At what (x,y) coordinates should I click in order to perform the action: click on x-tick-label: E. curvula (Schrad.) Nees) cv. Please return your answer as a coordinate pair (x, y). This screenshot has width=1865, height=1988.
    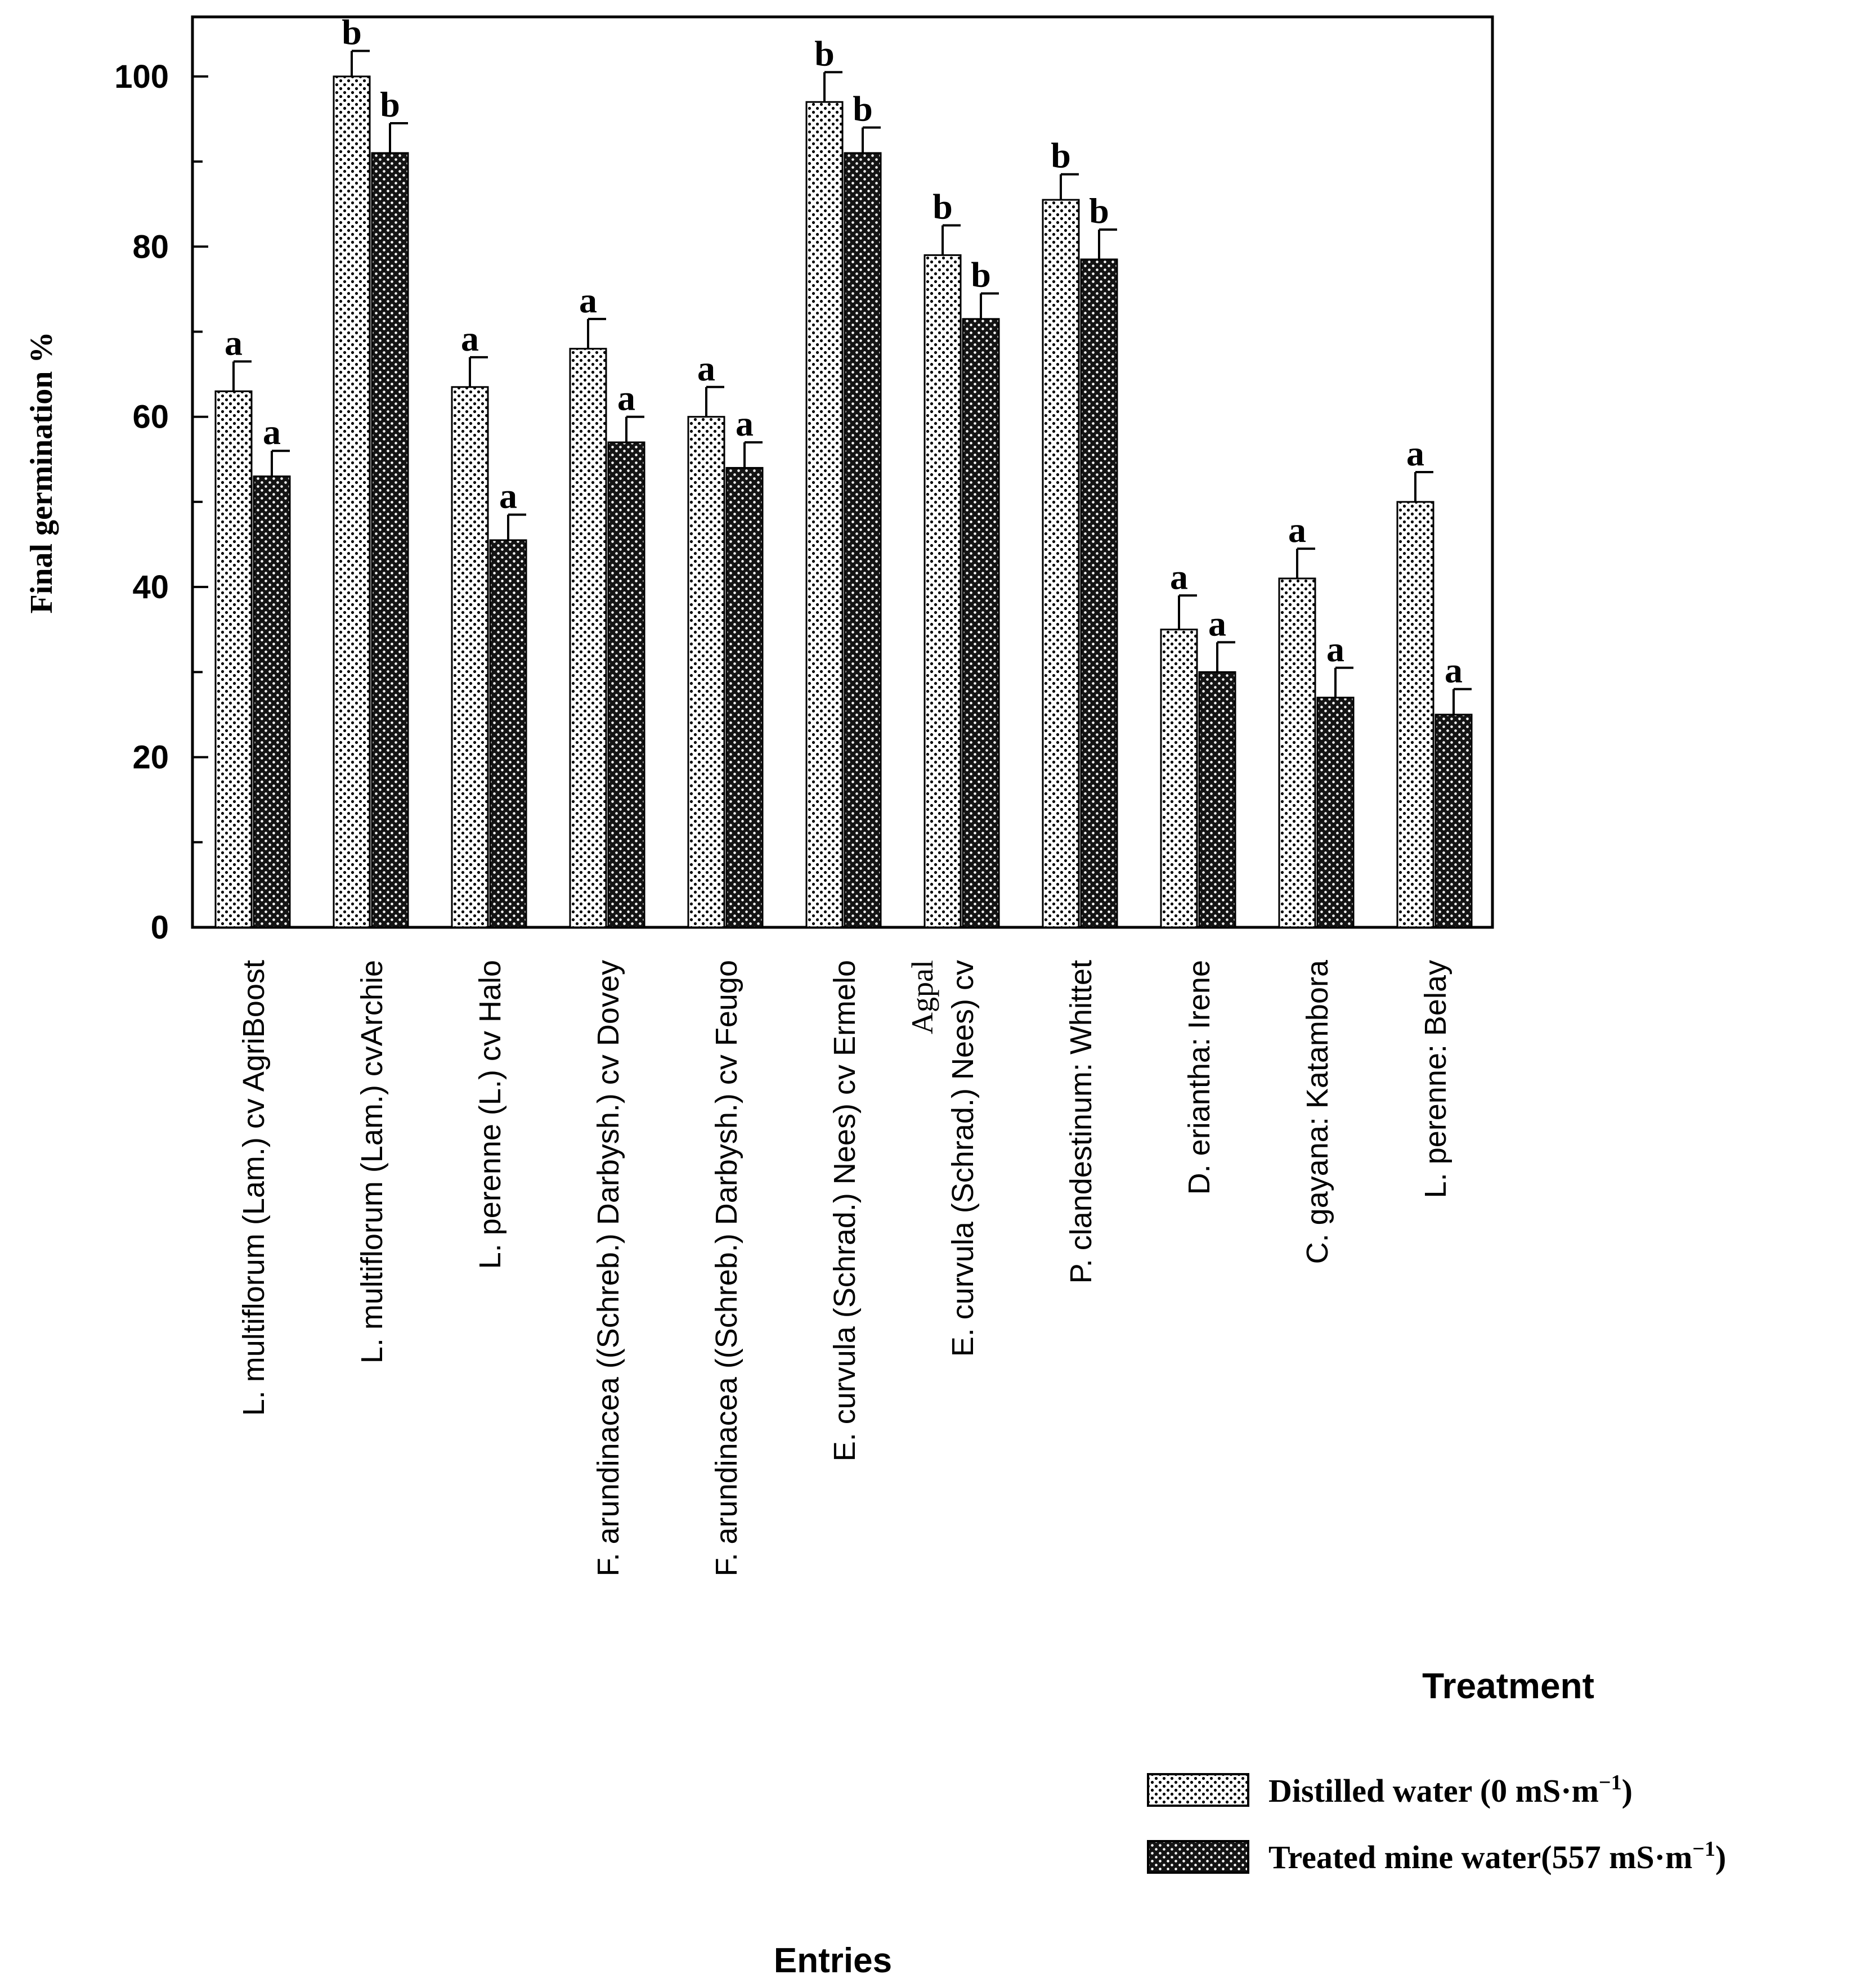
    Looking at the image, I should click on (963, 1158).